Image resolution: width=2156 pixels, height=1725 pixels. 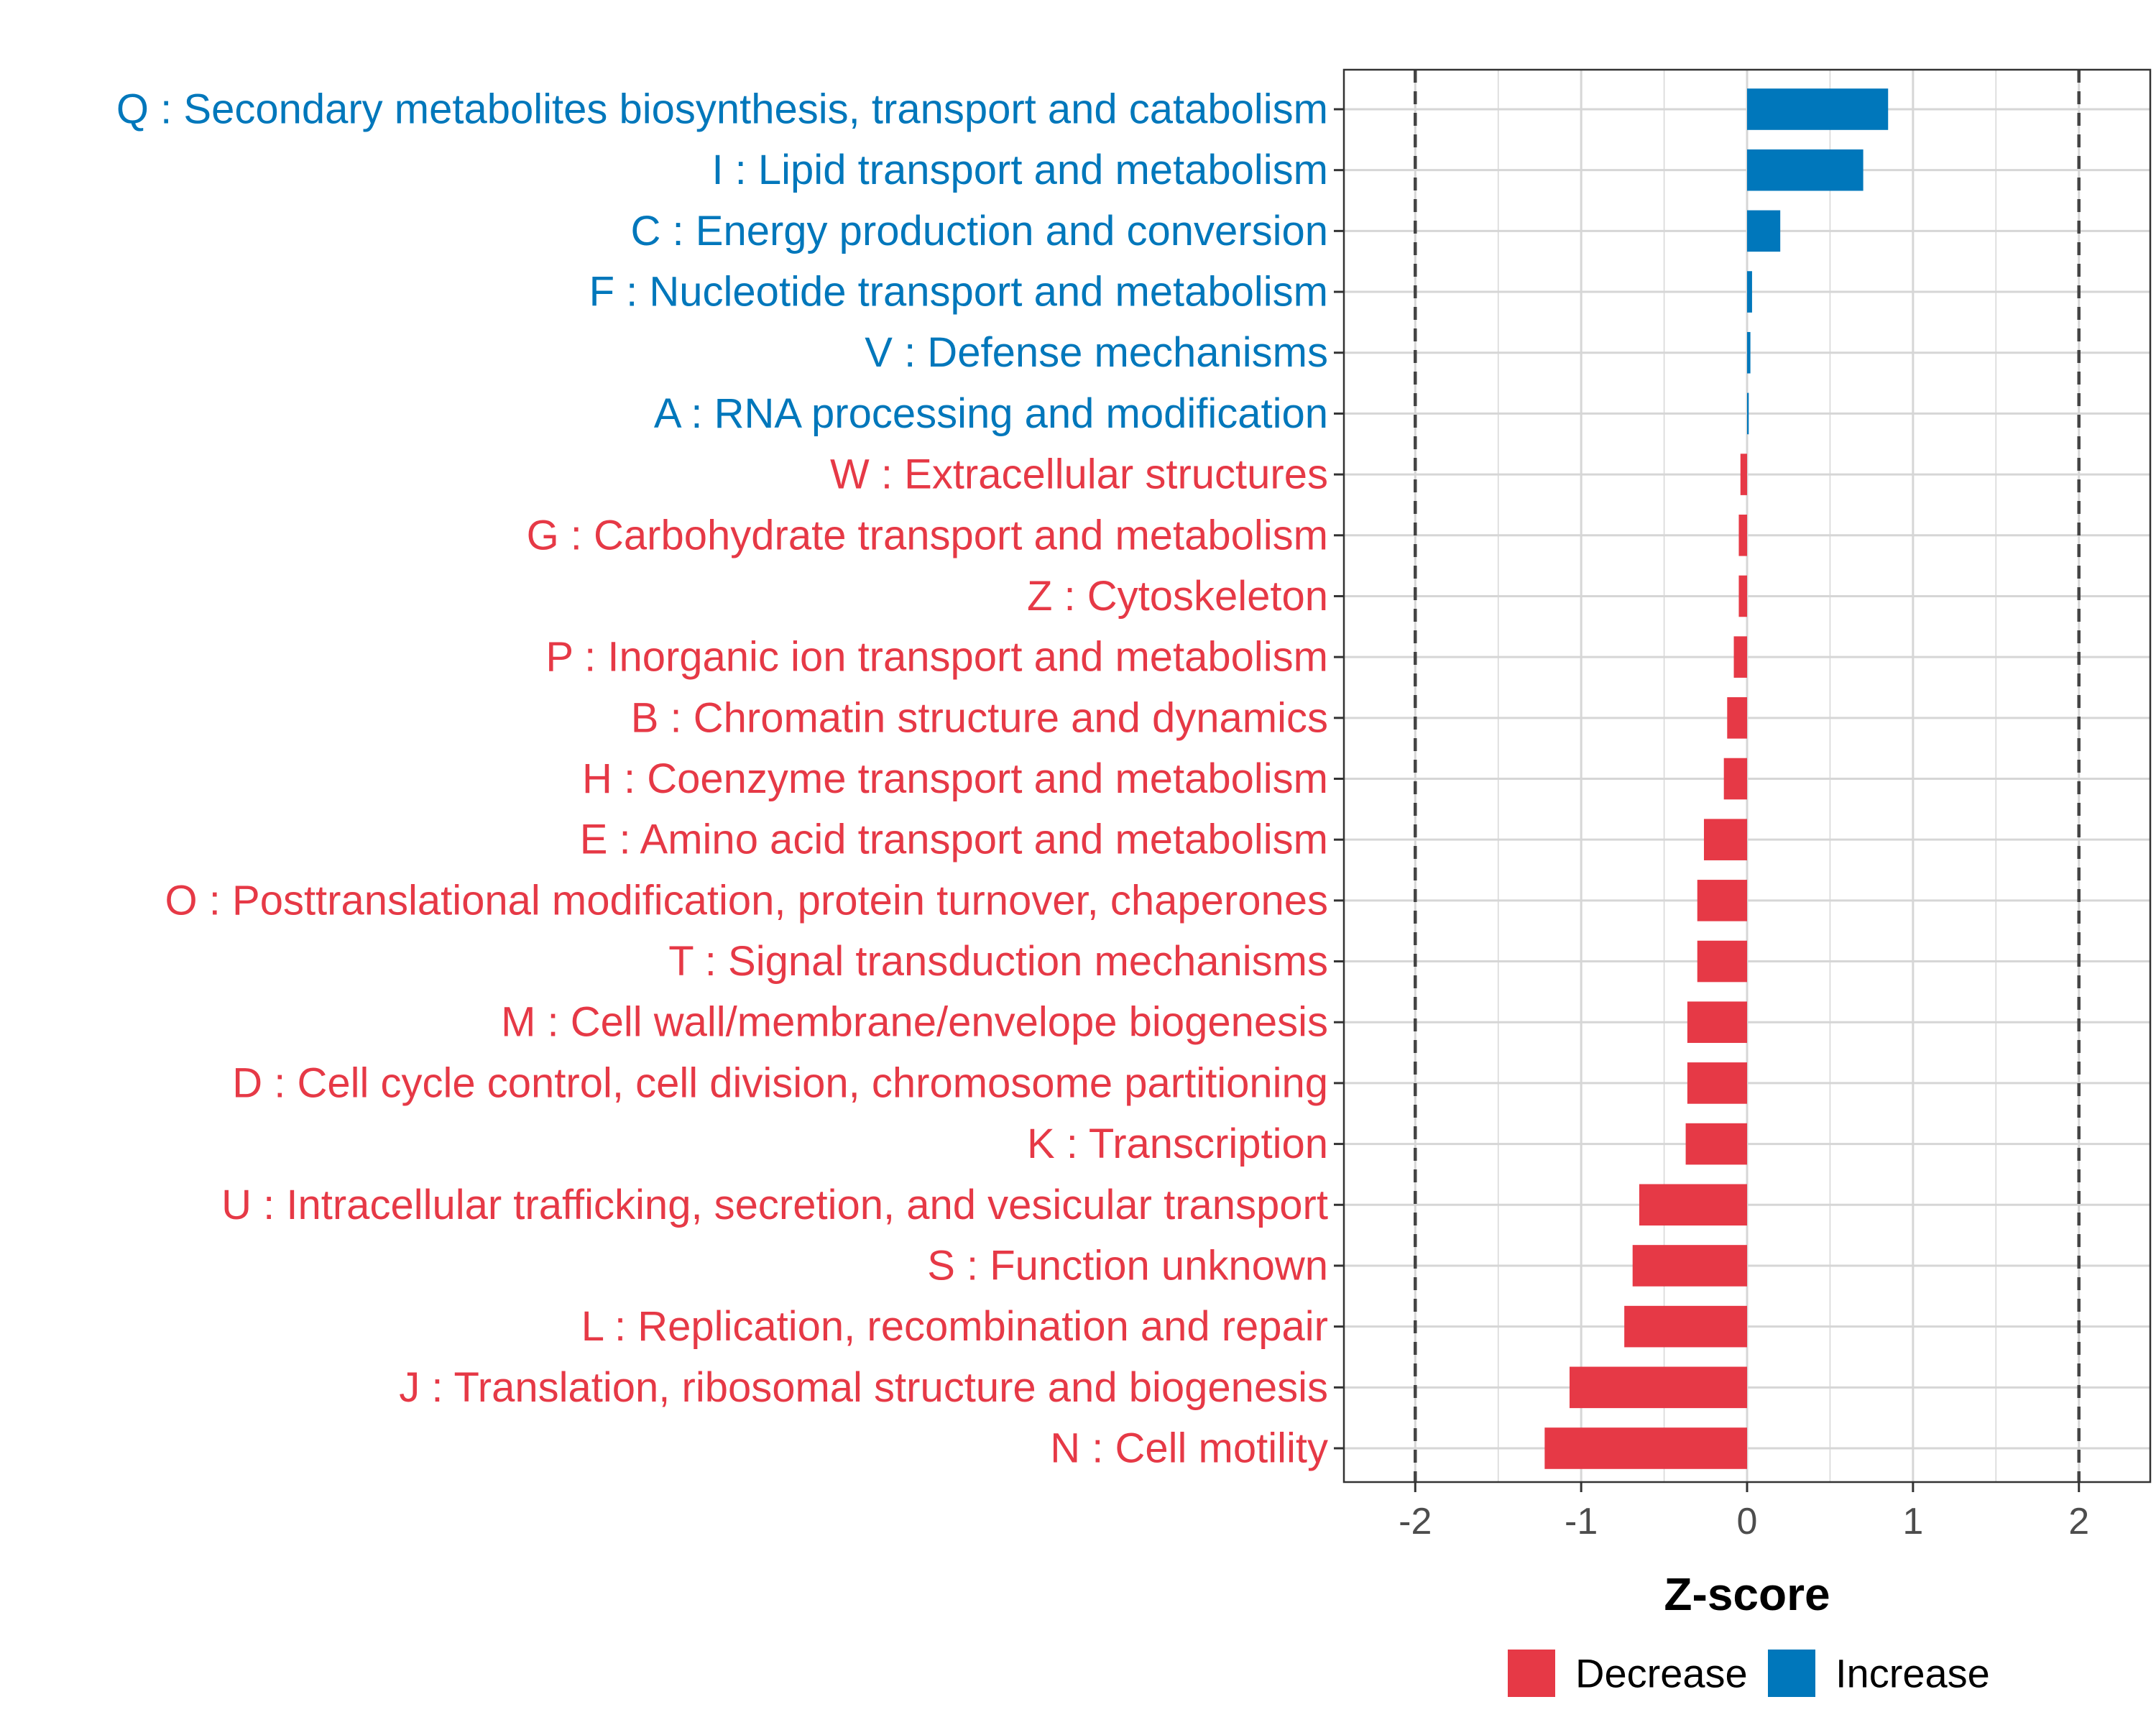 What do you see at coordinates (1747, 1521) in the screenshot?
I see `x-tick-label: 0` at bounding box center [1747, 1521].